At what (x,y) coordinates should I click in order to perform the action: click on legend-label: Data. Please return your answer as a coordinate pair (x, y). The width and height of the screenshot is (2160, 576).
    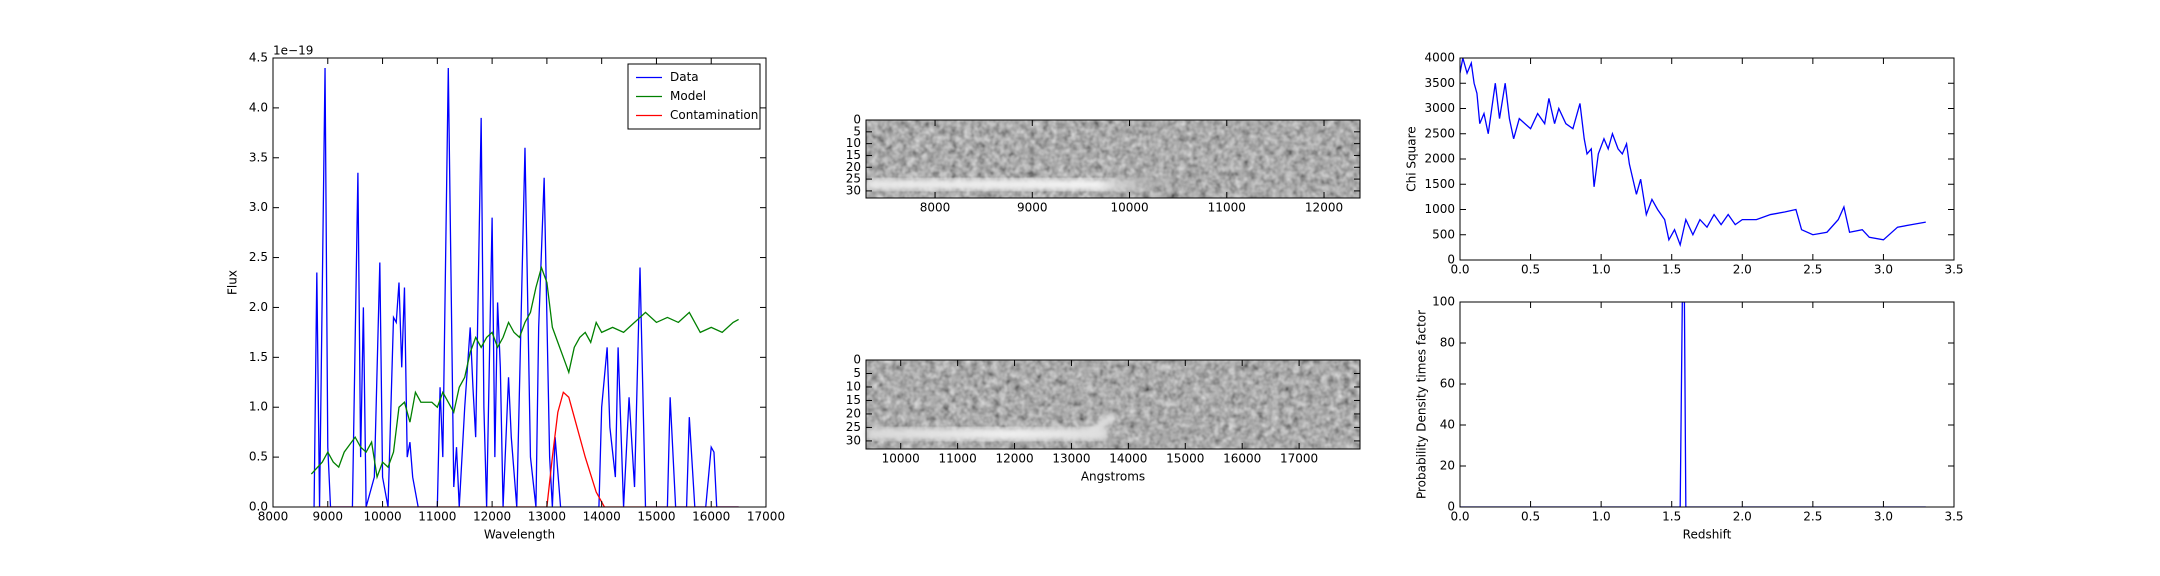
    Looking at the image, I should click on (684, 77).